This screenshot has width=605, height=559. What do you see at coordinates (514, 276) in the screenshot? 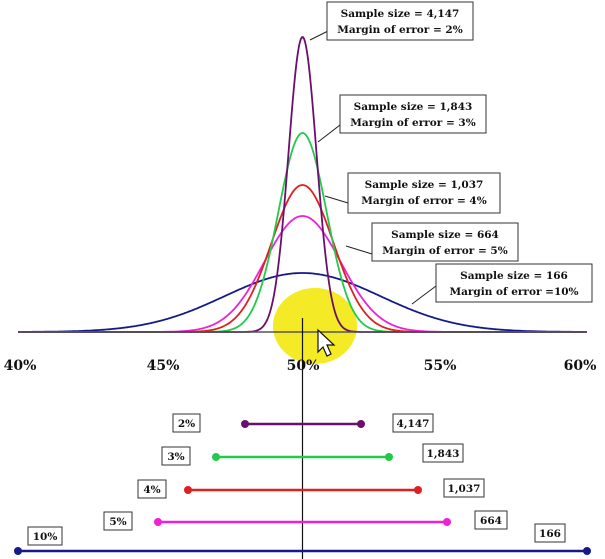
I see `callout-sample-size: Sample size = 166` at bounding box center [514, 276].